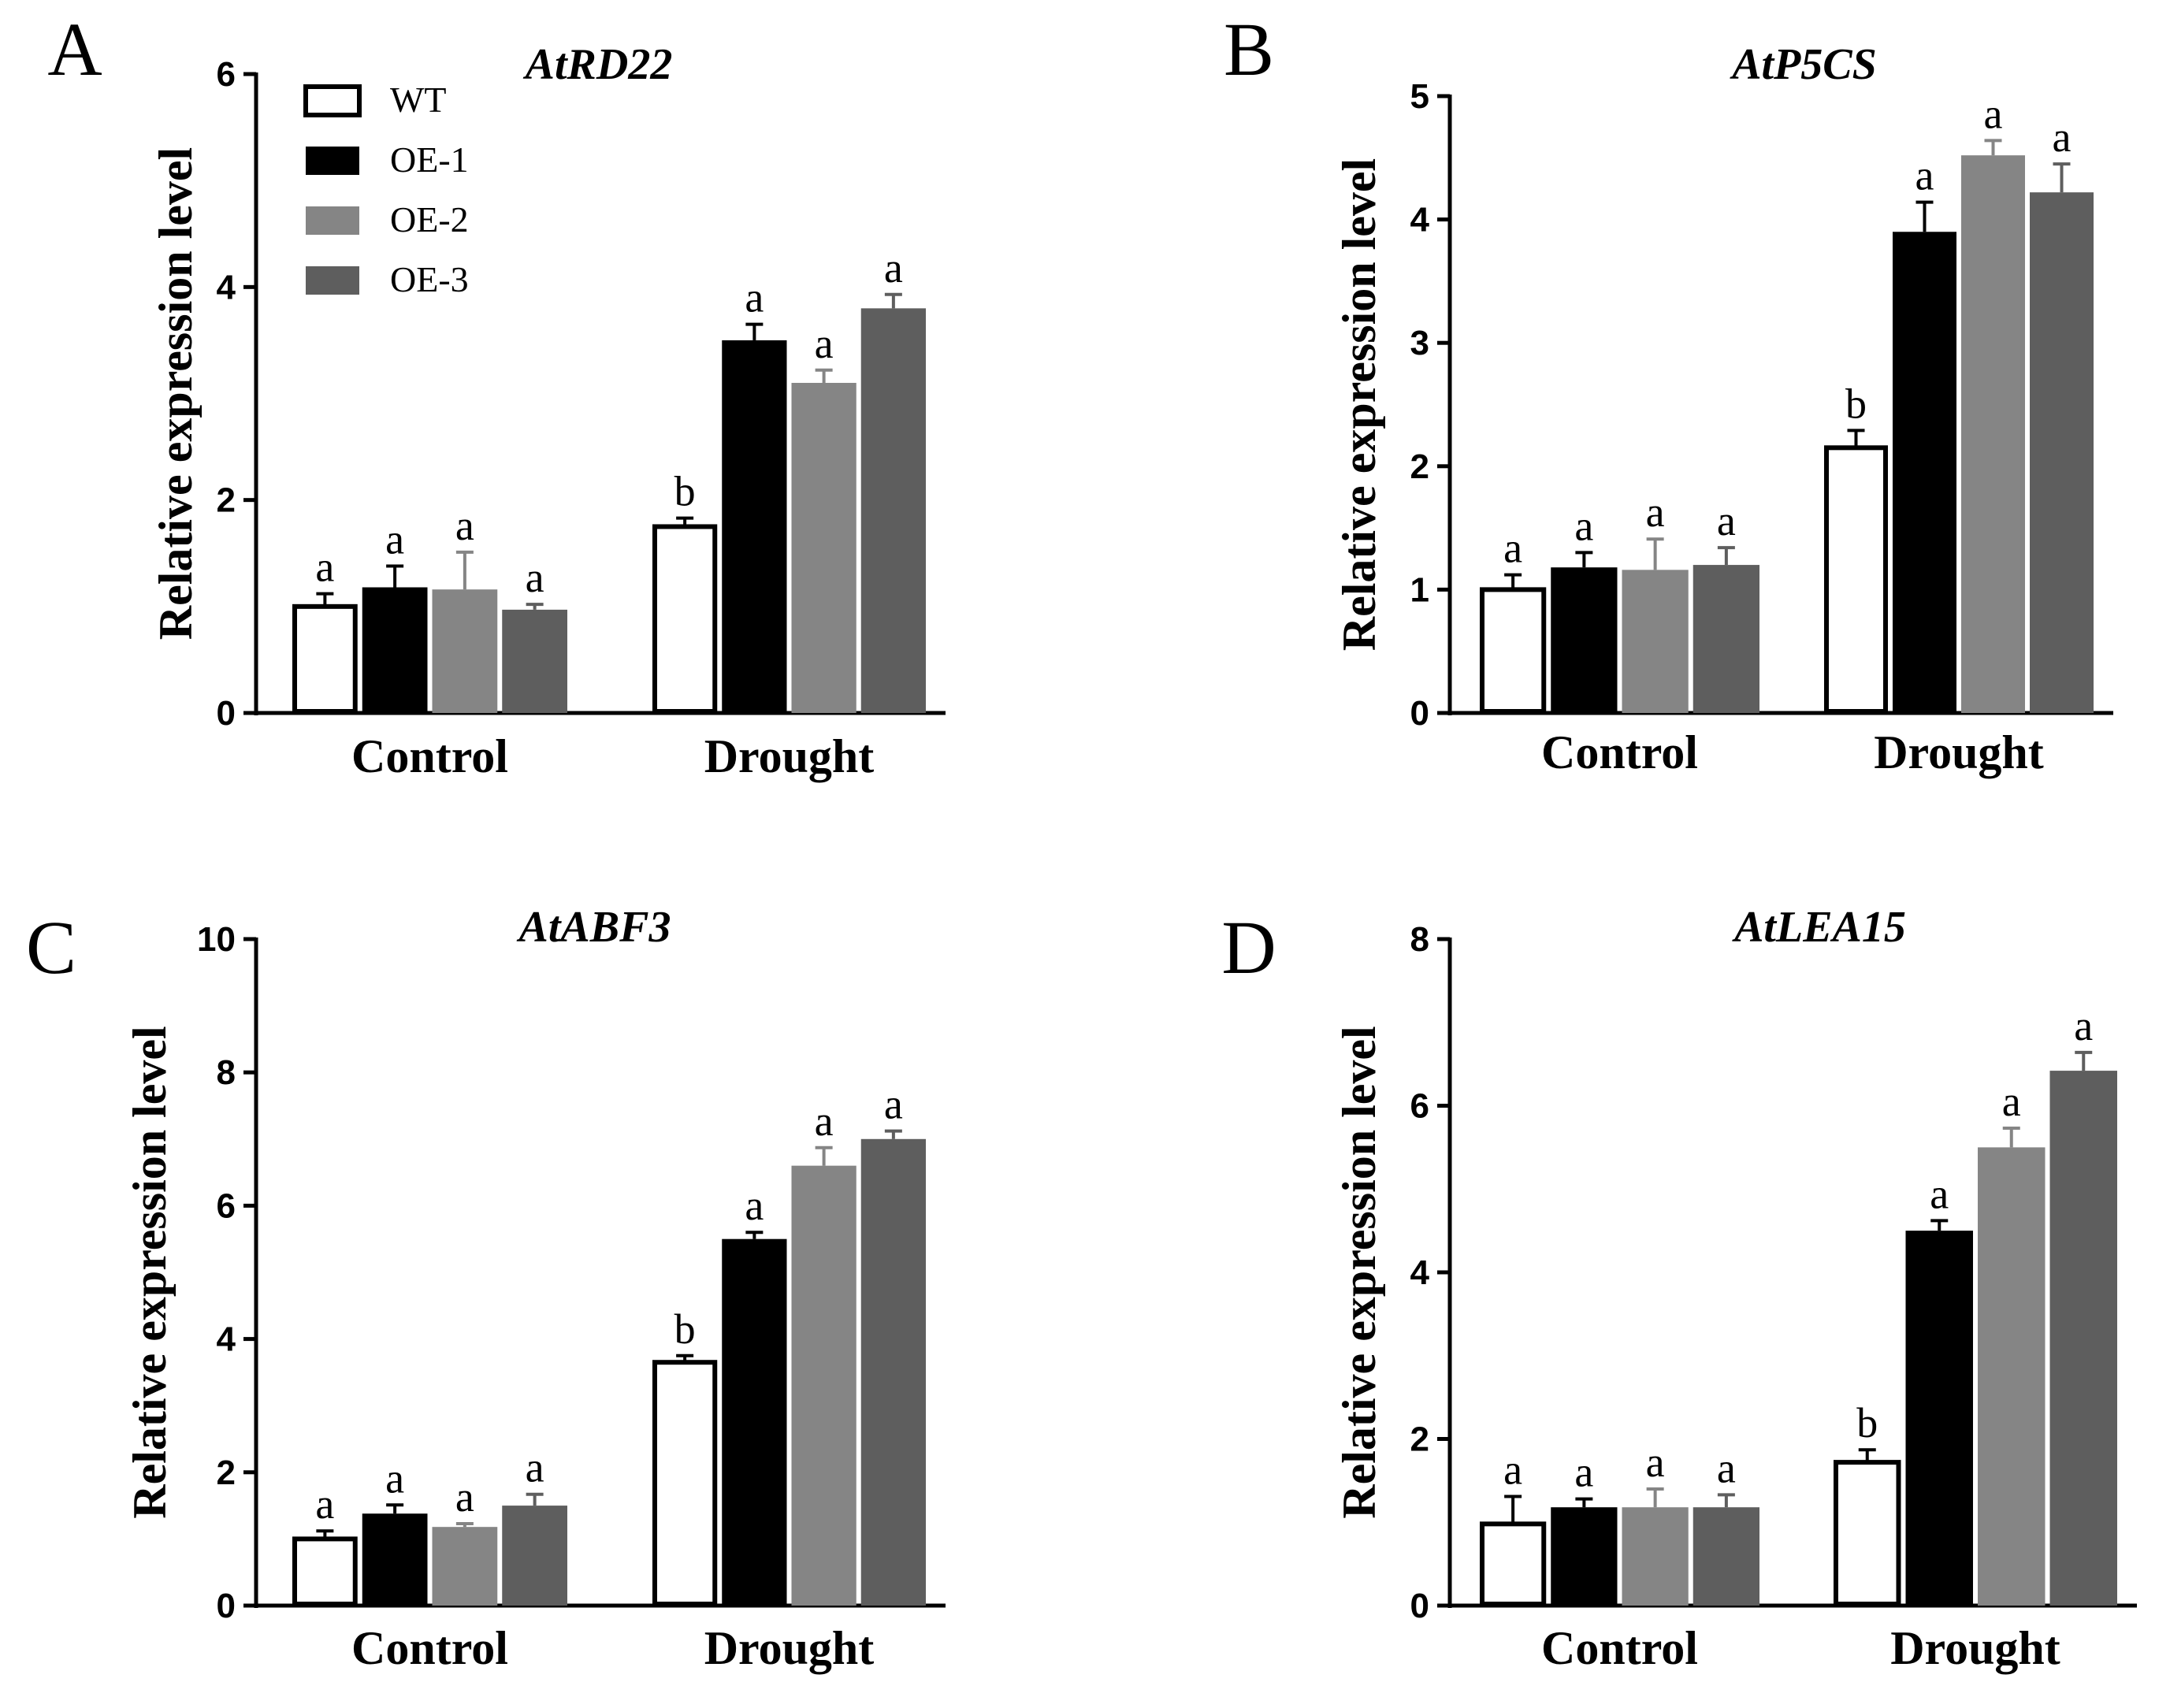 This screenshot has height=1708, width=2170. What do you see at coordinates (1819, 928) in the screenshot?
I see `chart-title: AtLEA15` at bounding box center [1819, 928].